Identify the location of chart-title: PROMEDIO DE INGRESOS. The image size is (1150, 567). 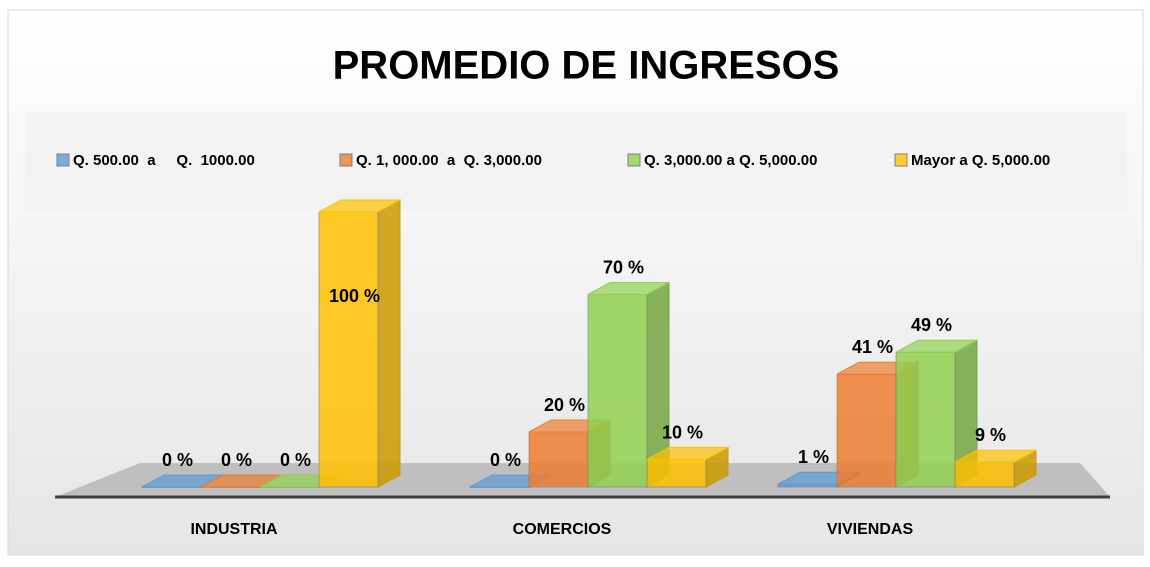
(586, 66).